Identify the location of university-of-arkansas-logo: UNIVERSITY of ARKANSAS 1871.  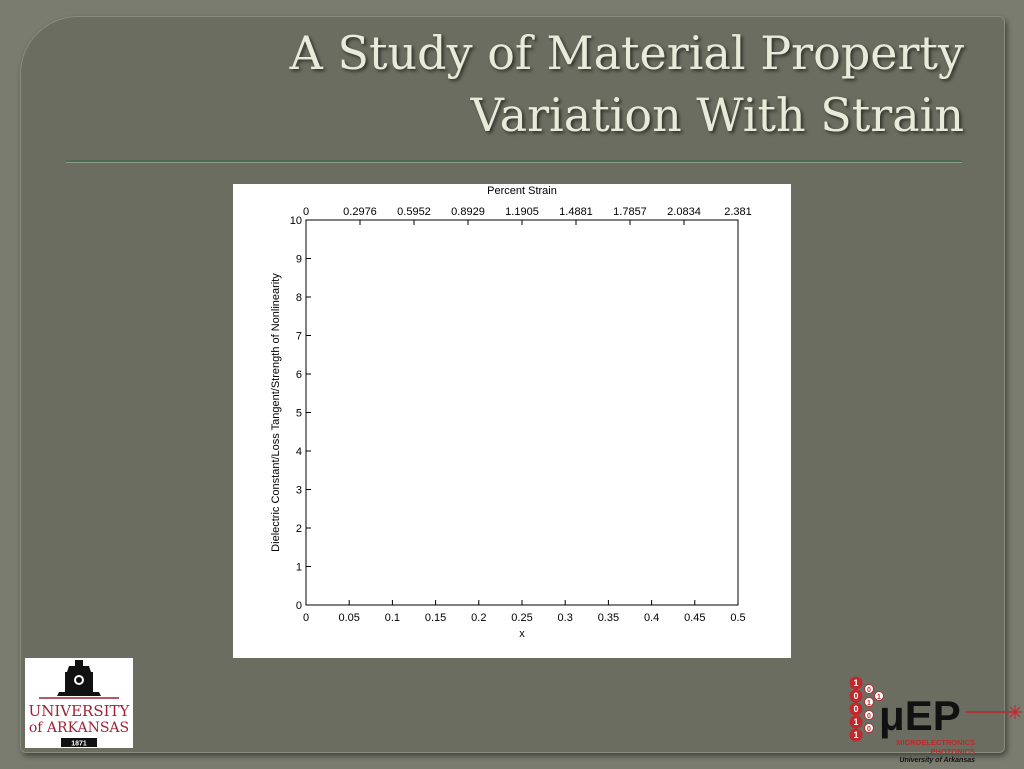
(79, 703).